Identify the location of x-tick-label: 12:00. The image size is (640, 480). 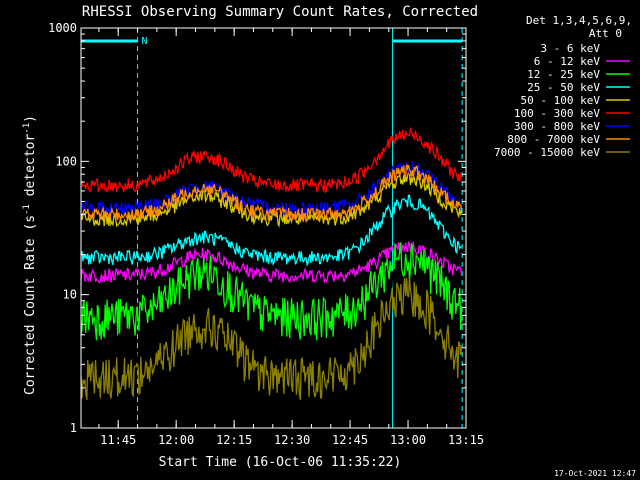
(176, 440).